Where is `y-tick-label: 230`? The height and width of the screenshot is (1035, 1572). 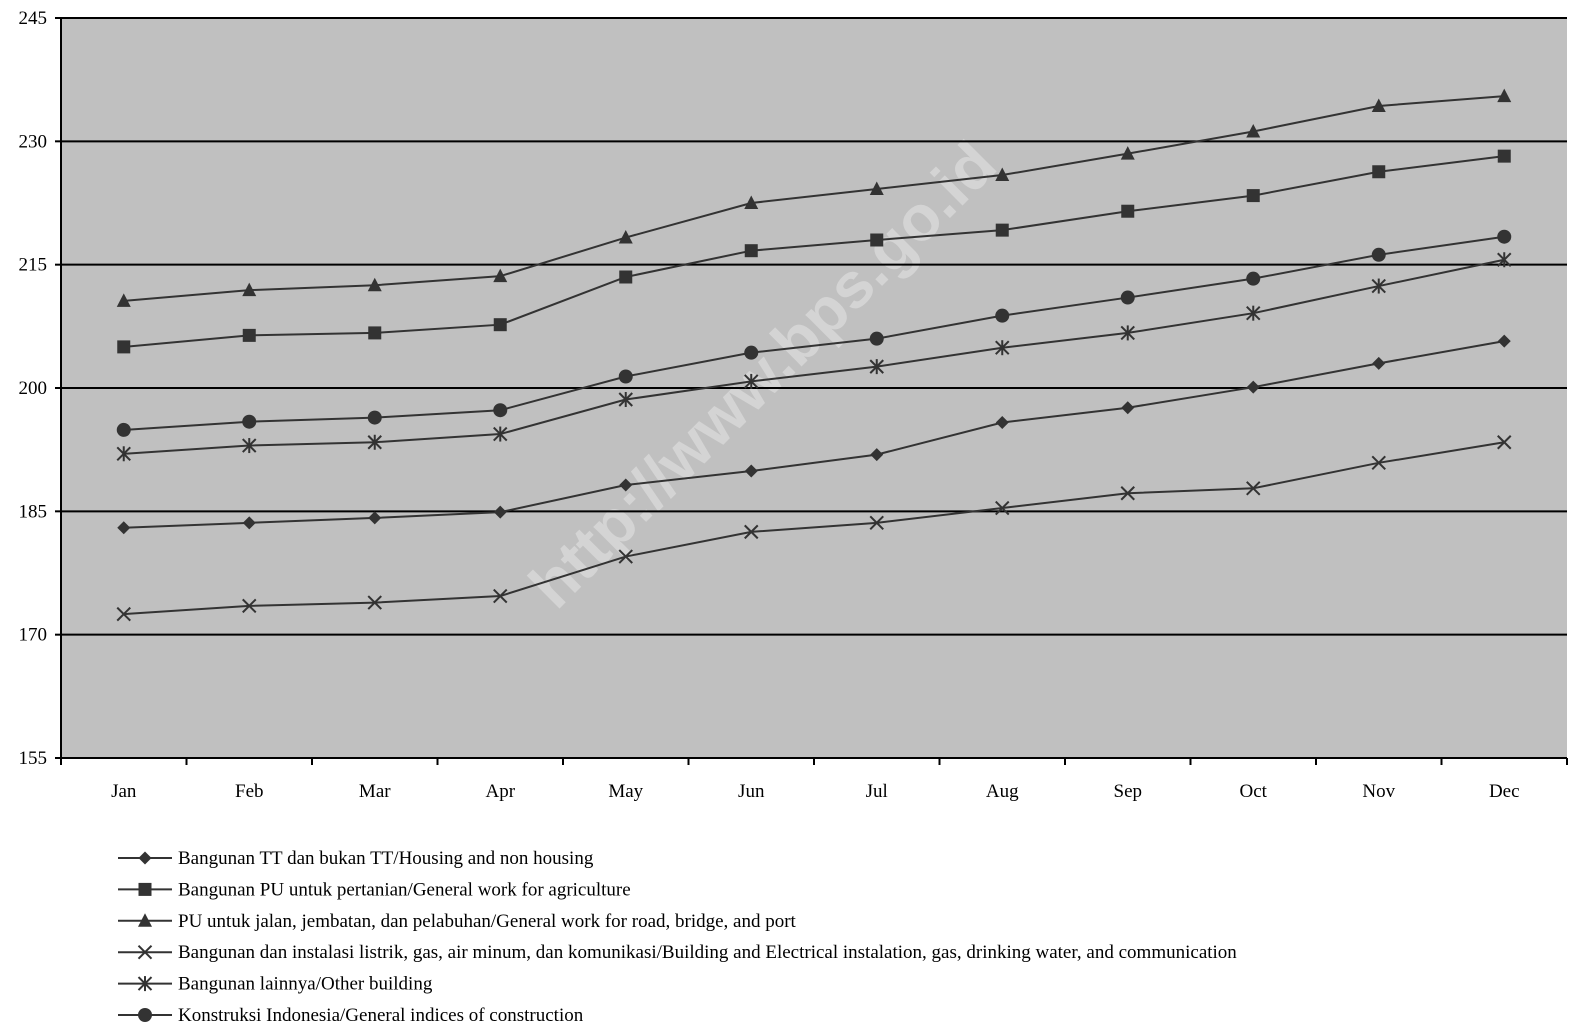 y-tick-label: 230 is located at coordinates (33, 141).